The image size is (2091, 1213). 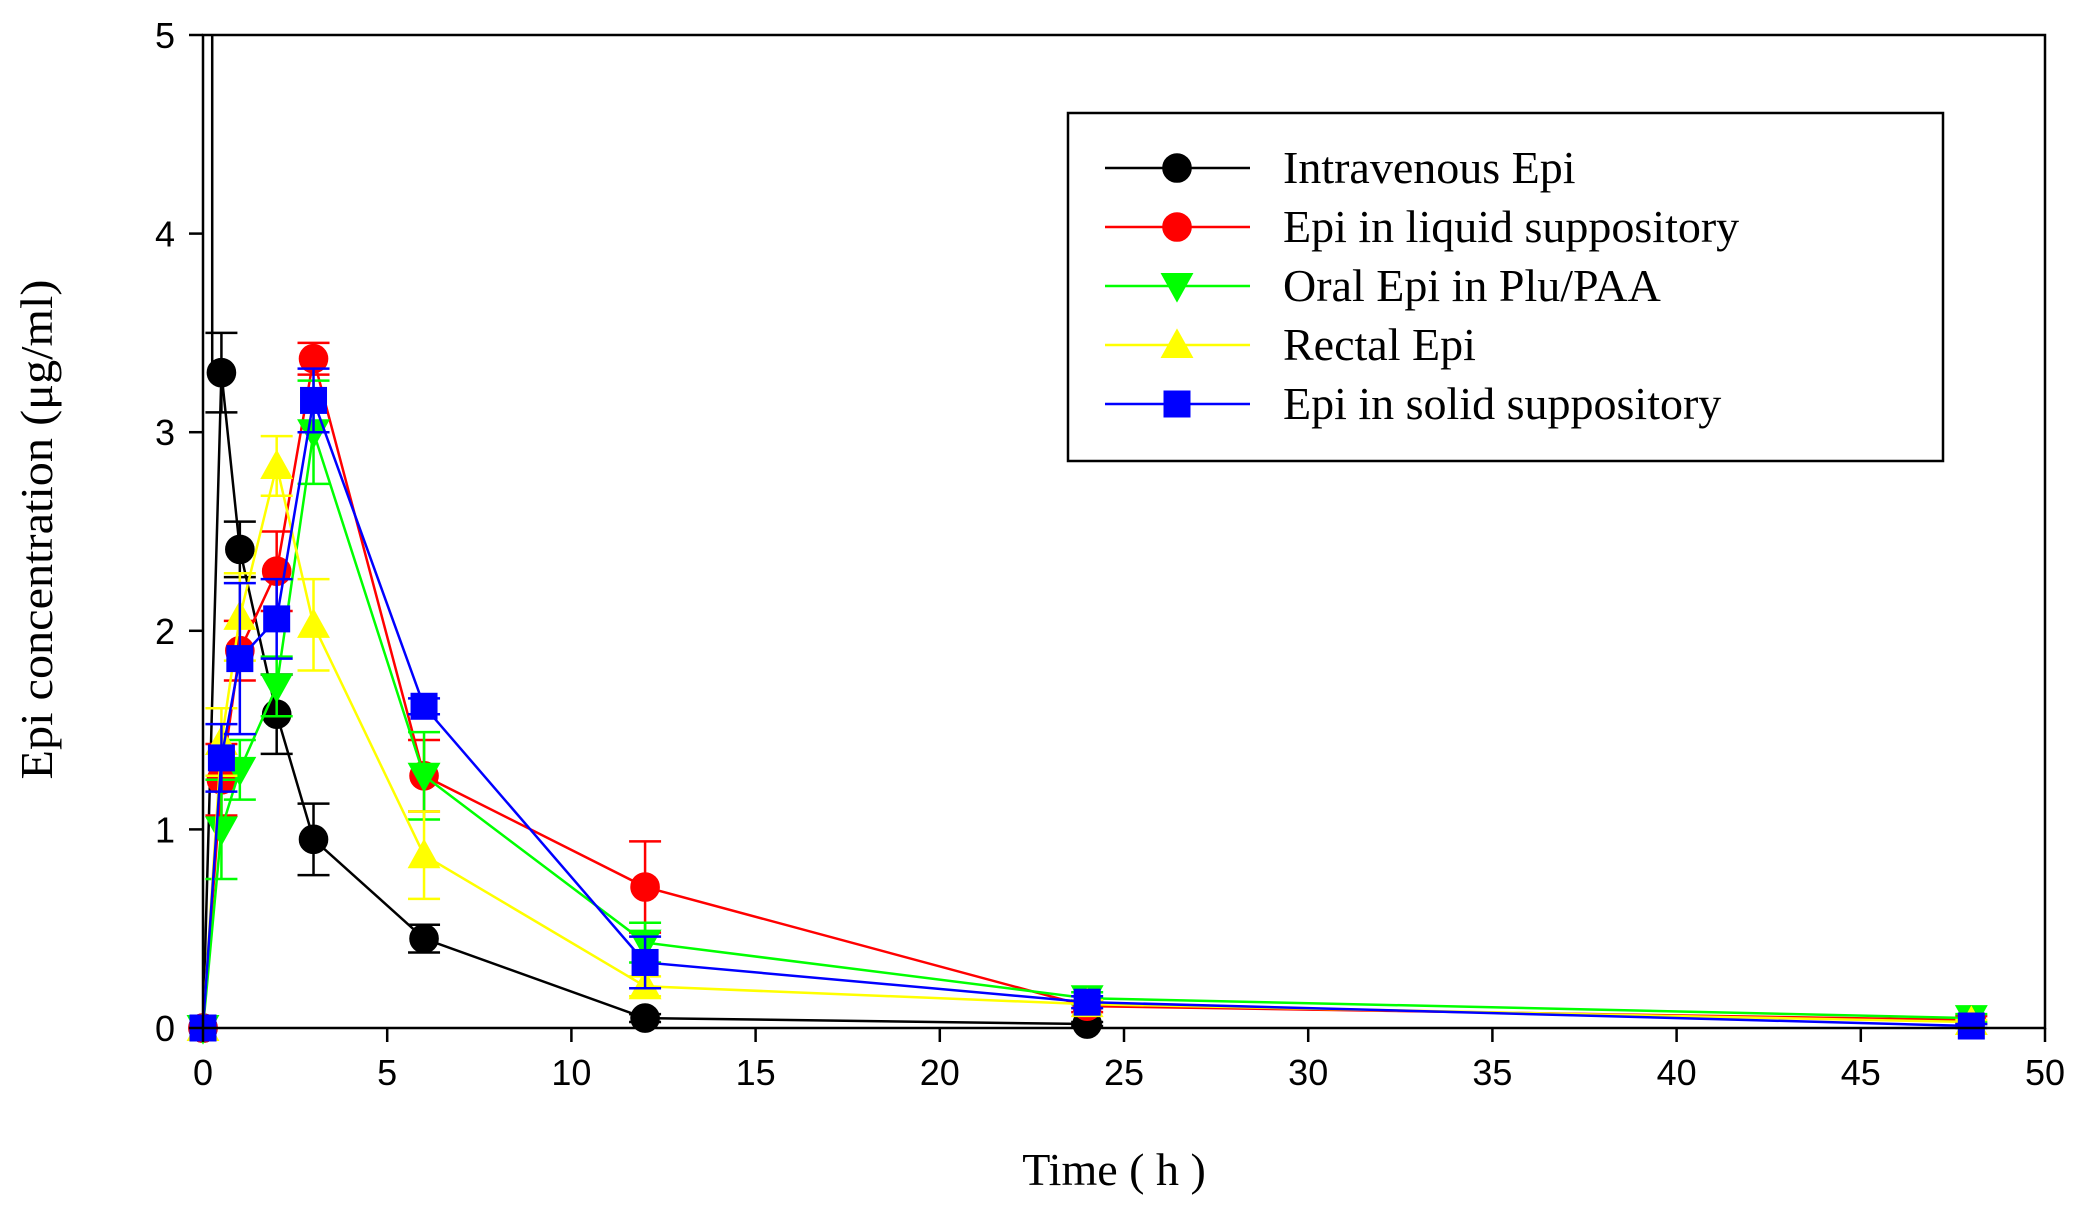 I want to click on x-tick-label: 15, so click(x=756, y=1072).